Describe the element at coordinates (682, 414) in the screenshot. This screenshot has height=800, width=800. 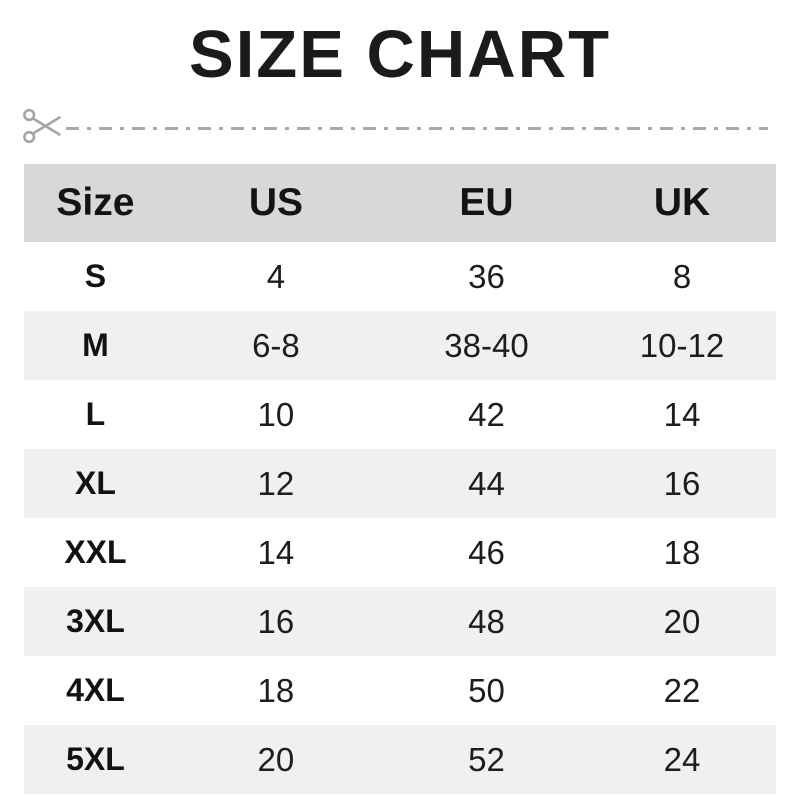
I see `uk-cell: 14` at that location.